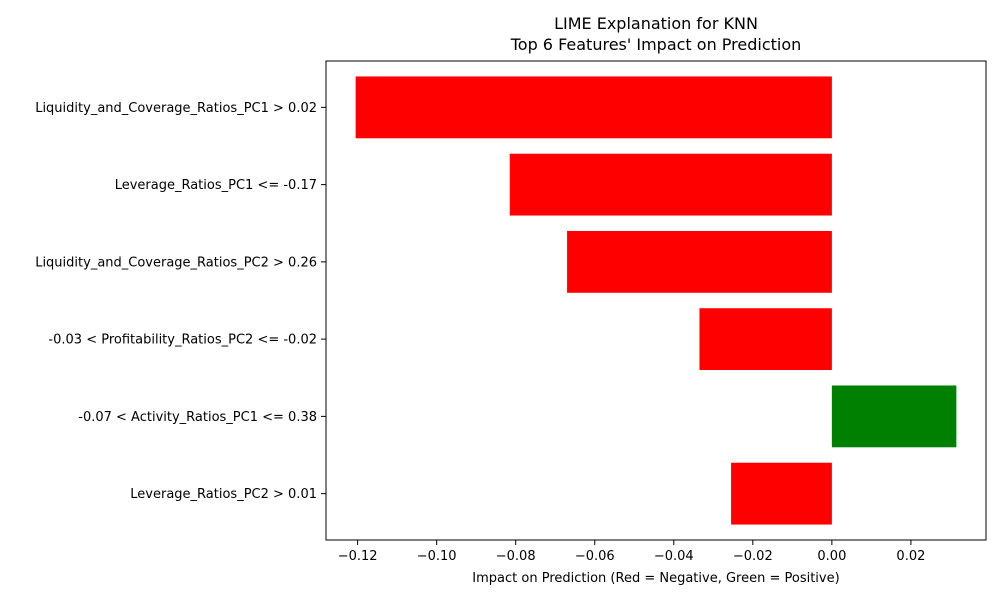 The height and width of the screenshot is (600, 1000). What do you see at coordinates (674, 556) in the screenshot?
I see `x-tick-label: −0.04` at bounding box center [674, 556].